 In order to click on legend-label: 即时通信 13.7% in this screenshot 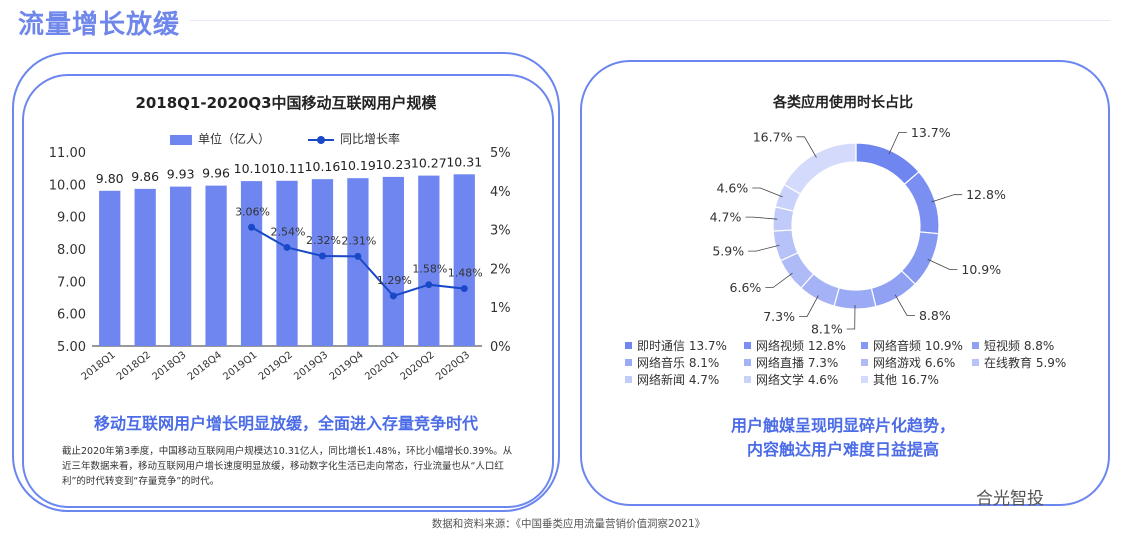, I will do `click(682, 346)`.